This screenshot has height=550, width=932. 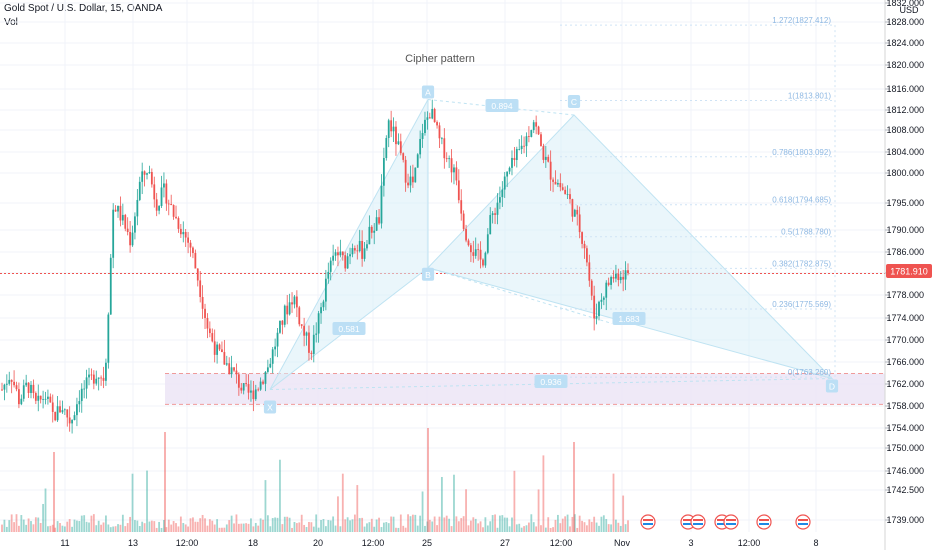 I want to click on y-tick-label: 1762.000, so click(x=905, y=384).